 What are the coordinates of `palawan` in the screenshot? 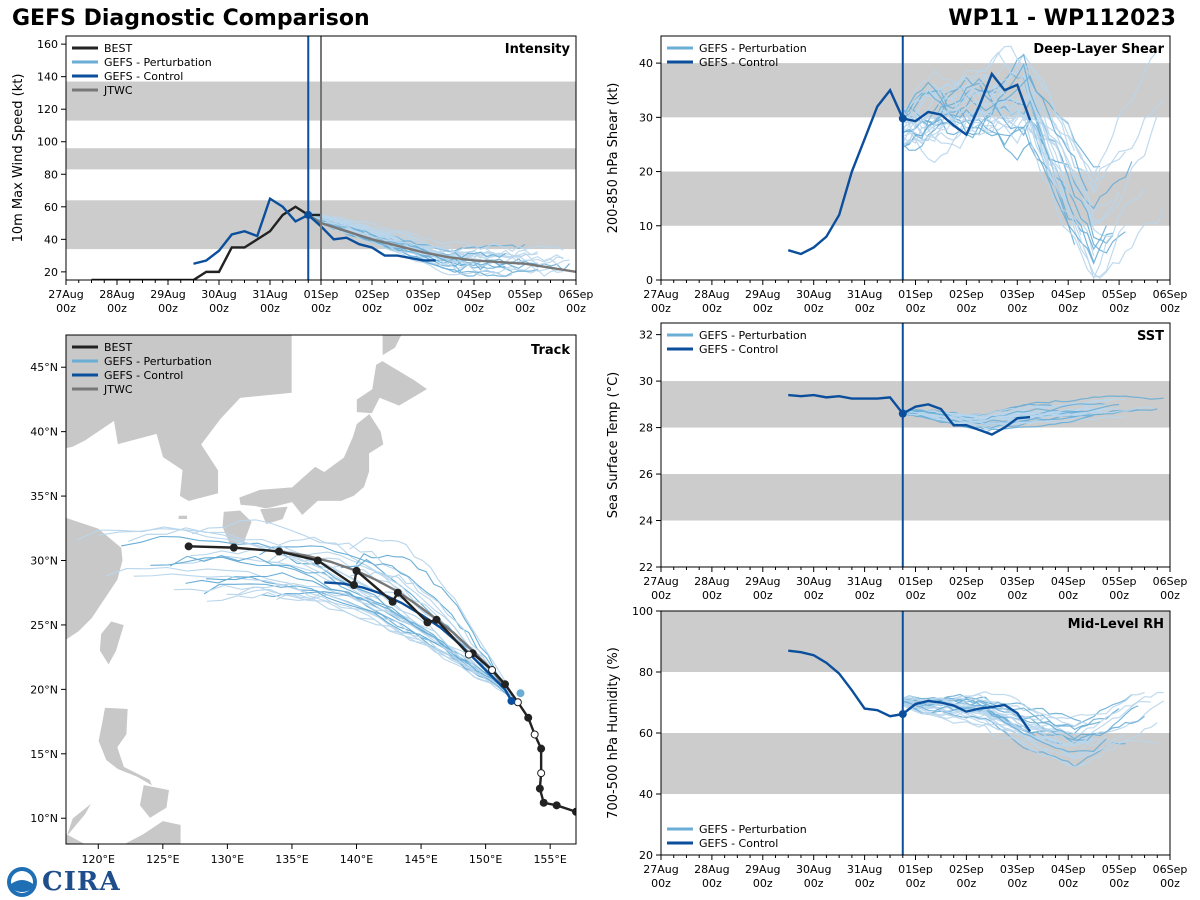 It's located at (79, 820).